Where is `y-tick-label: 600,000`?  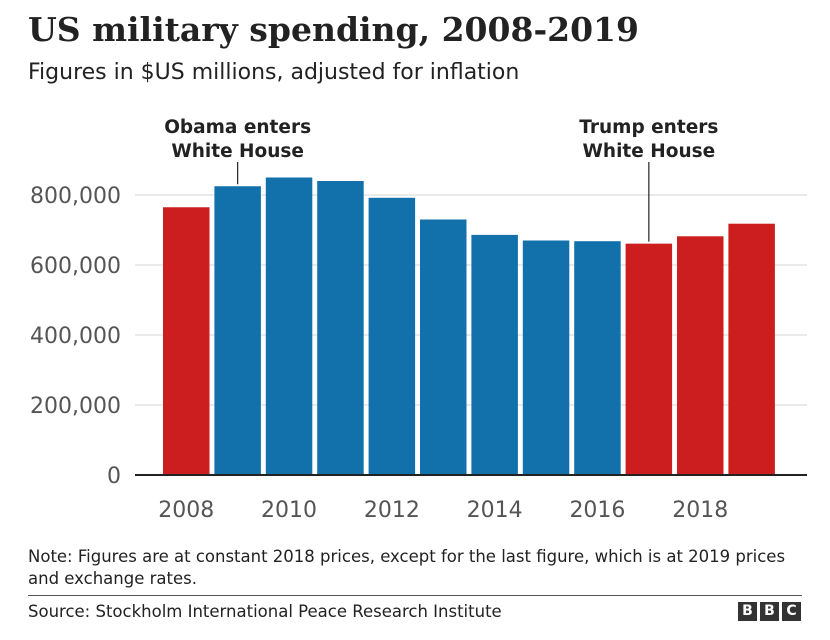 y-tick-label: 600,000 is located at coordinates (75, 266).